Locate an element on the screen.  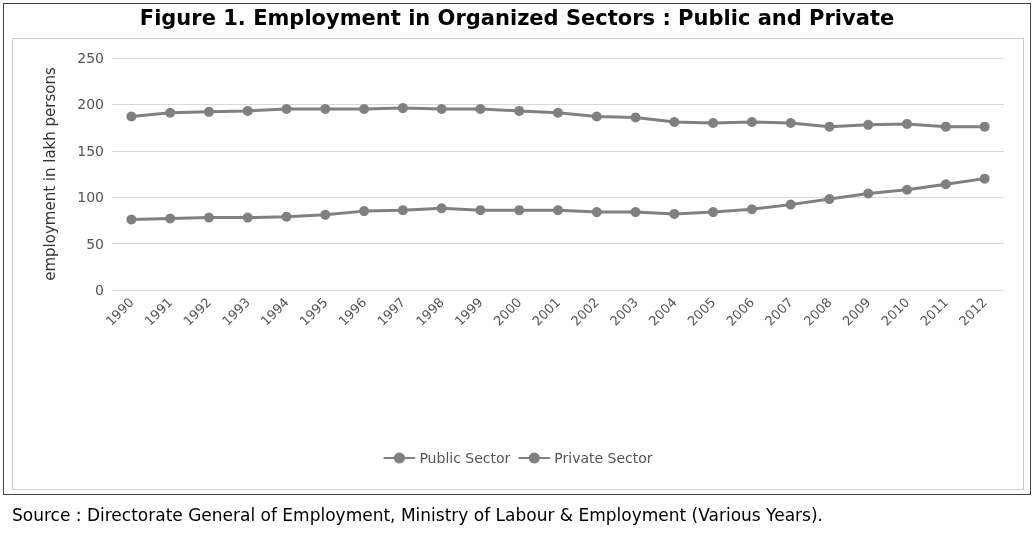
y-tick-label: 100 is located at coordinates (90, 197).